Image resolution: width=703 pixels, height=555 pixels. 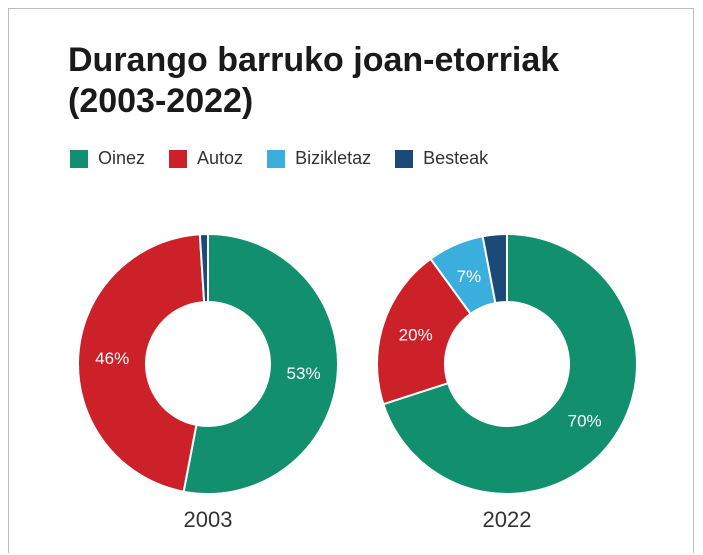 What do you see at coordinates (494, 268) in the screenshot?
I see `slice-2022-besteak` at bounding box center [494, 268].